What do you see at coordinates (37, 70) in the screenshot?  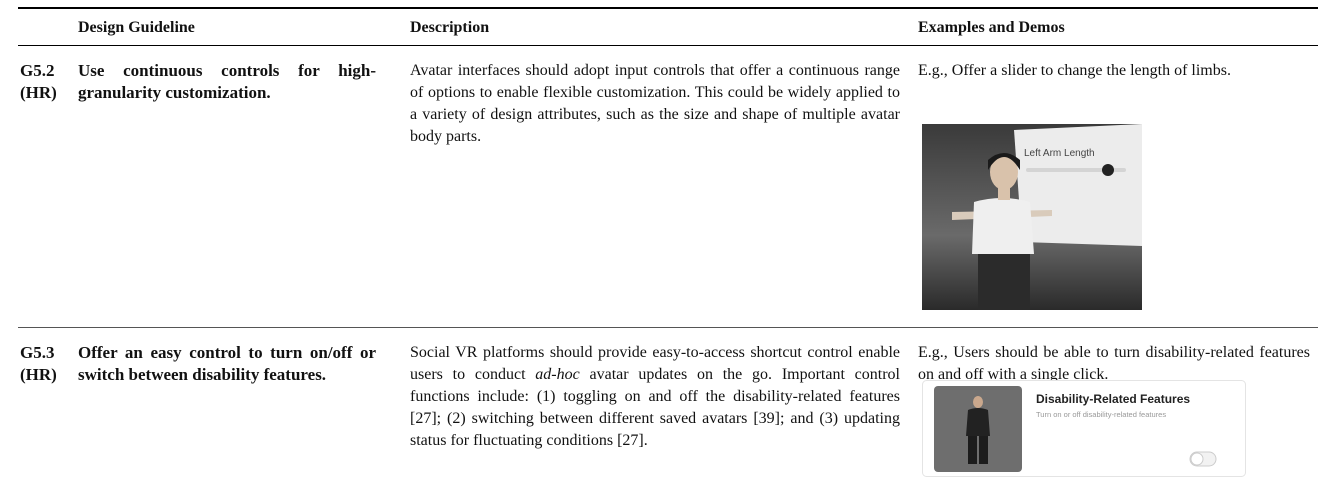 I see `row-id: G5.2` at bounding box center [37, 70].